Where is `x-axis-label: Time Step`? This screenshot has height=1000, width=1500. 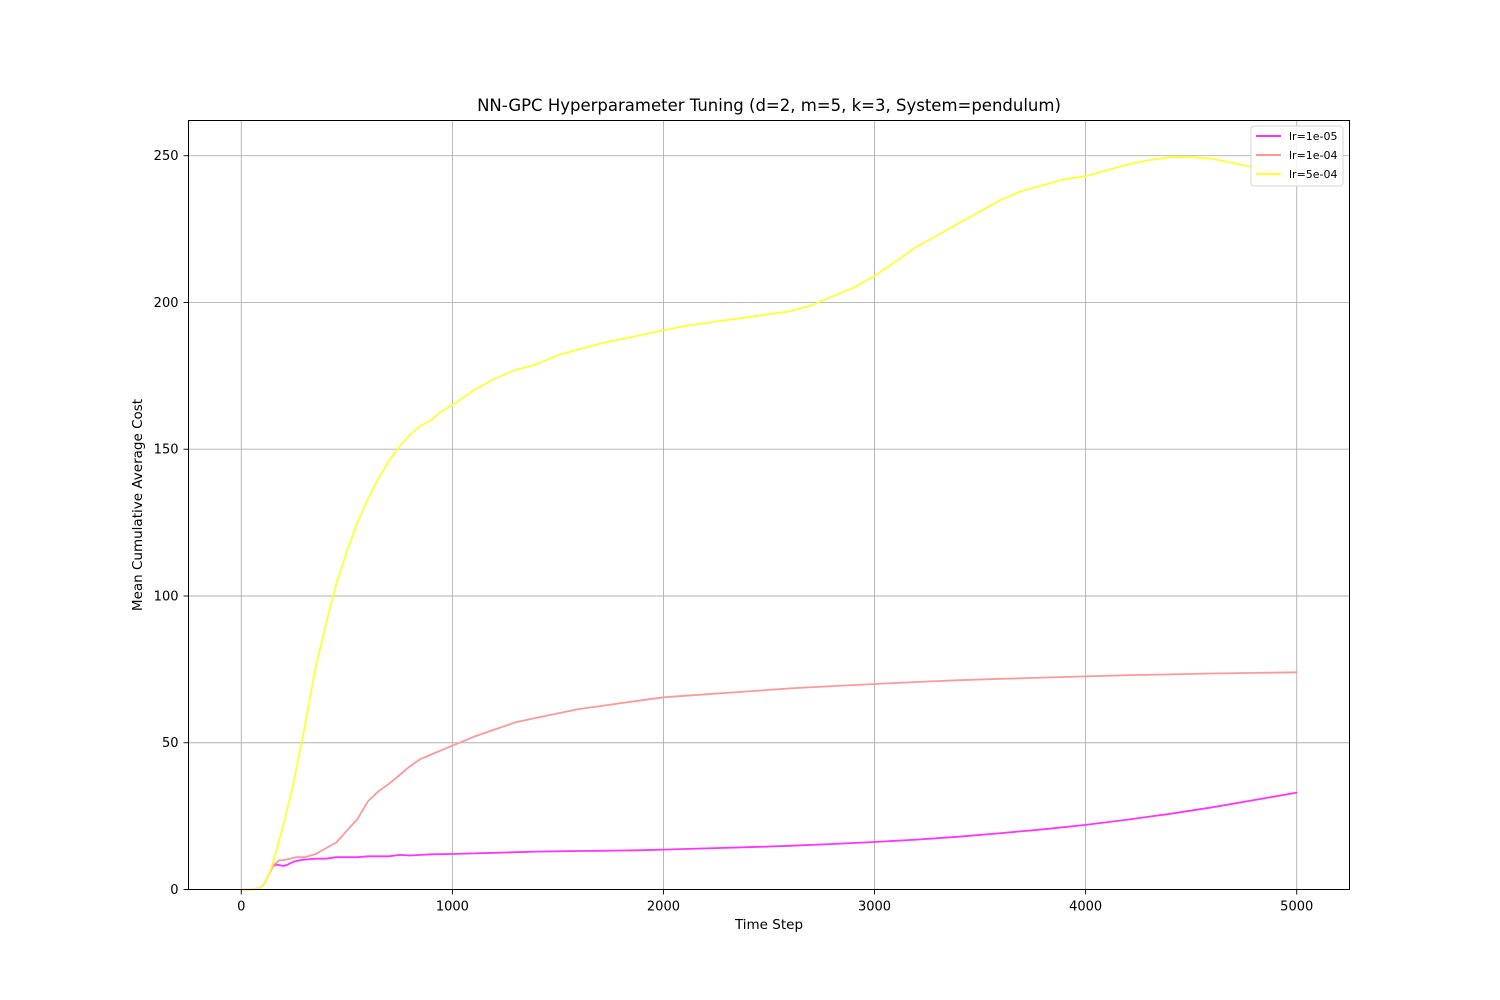
x-axis-label: Time Step is located at coordinates (768, 925).